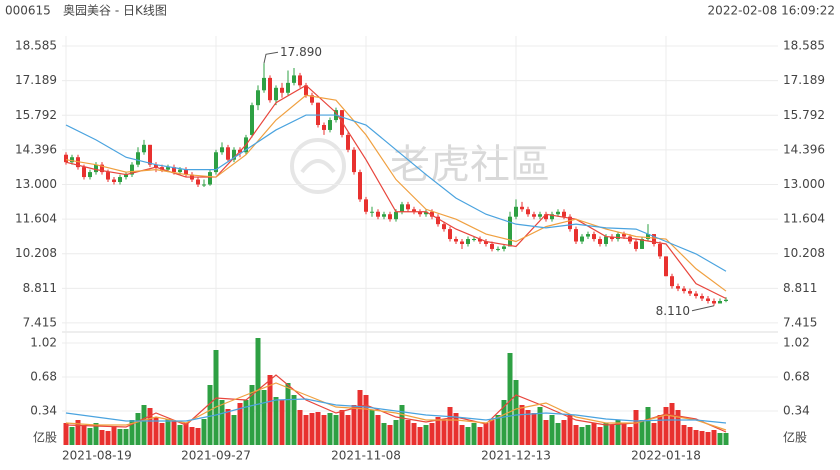  Describe the element at coordinates (800, 322) in the screenshot. I see `y-tick-label-right: 7.415` at that location.